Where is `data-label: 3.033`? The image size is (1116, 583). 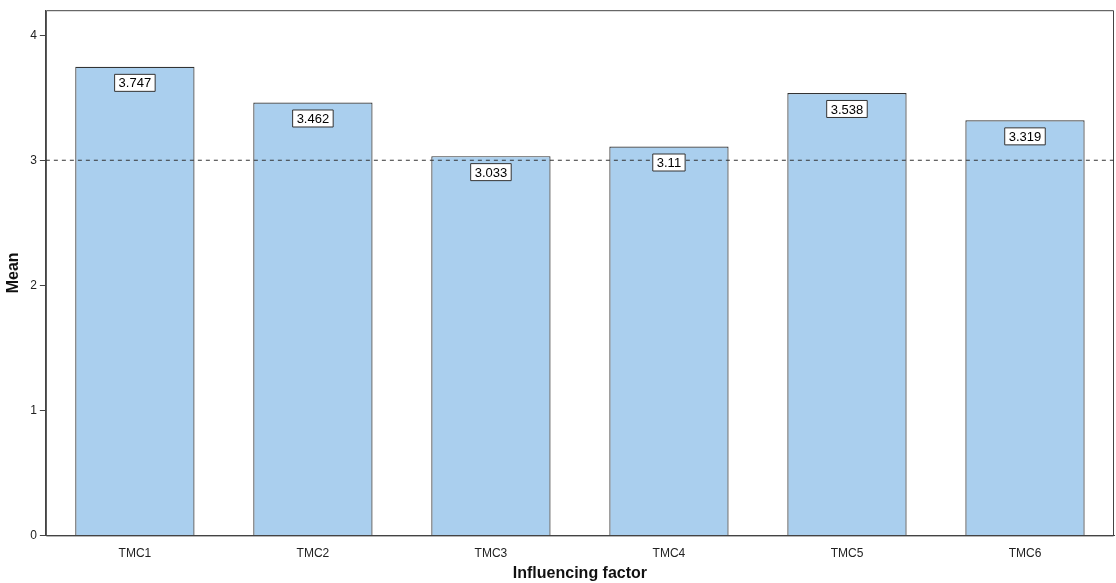 data-label: 3.033 is located at coordinates (491, 172).